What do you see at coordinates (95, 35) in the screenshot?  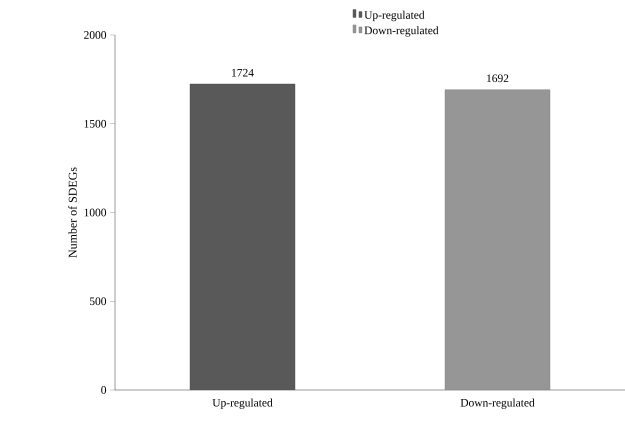 I see `y-tick-label: 2000` at bounding box center [95, 35].